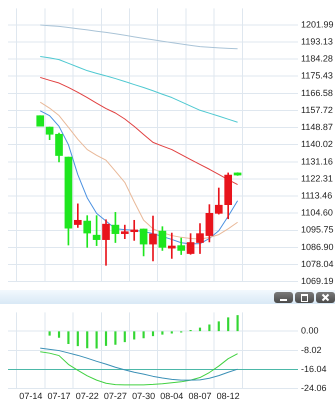  Describe the element at coordinates (317, 161) in the screenshot. I see `y-tick-label: 1131.16` at that location.